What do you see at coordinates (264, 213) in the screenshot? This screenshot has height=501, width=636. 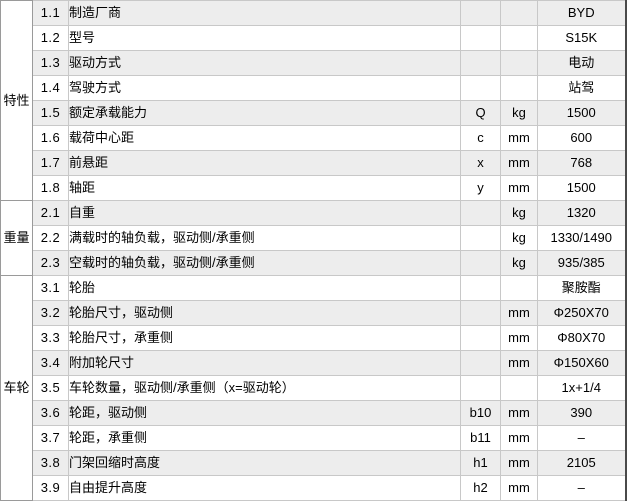 I see `row-label: 自重` at bounding box center [264, 213].